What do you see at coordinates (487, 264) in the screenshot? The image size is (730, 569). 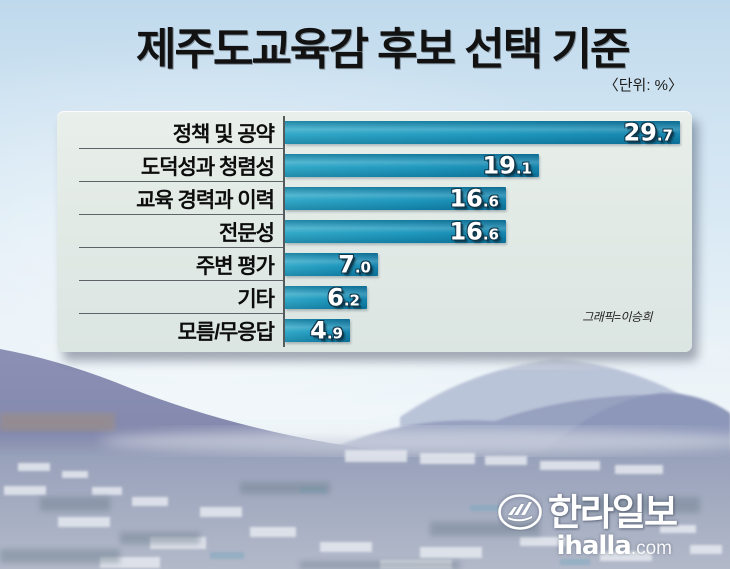 I see `row-bar-cell: 7.0` at bounding box center [487, 264].